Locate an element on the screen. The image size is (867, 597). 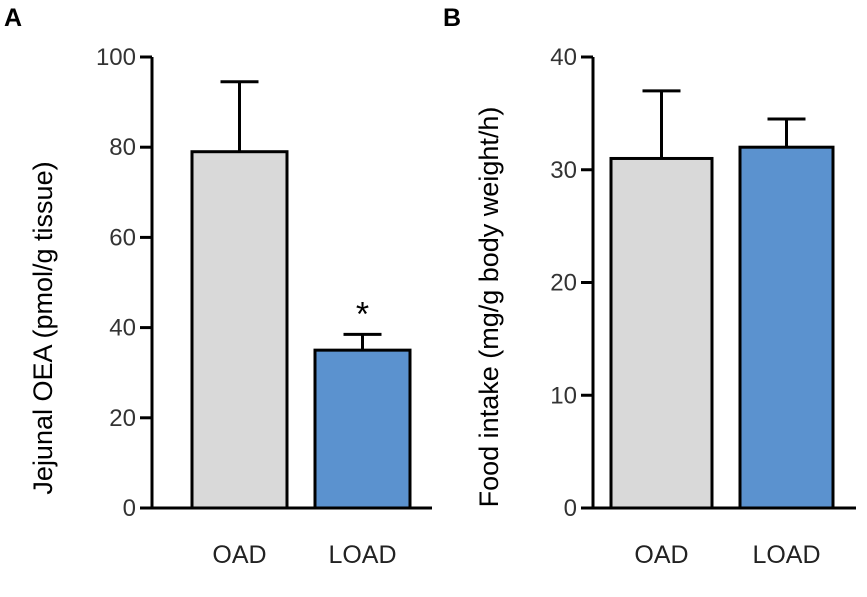
bar-b-oad is located at coordinates (661, 333).